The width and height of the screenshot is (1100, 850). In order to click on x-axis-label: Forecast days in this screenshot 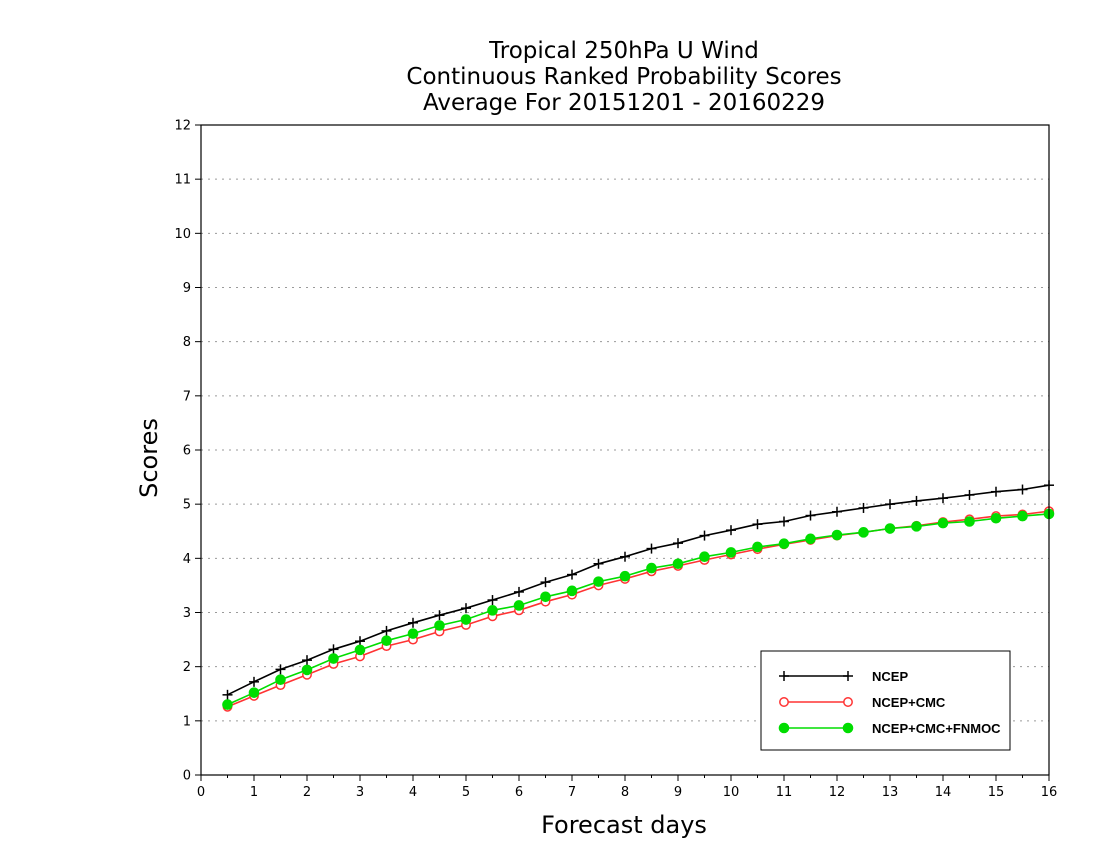, I will do `click(624, 825)`.